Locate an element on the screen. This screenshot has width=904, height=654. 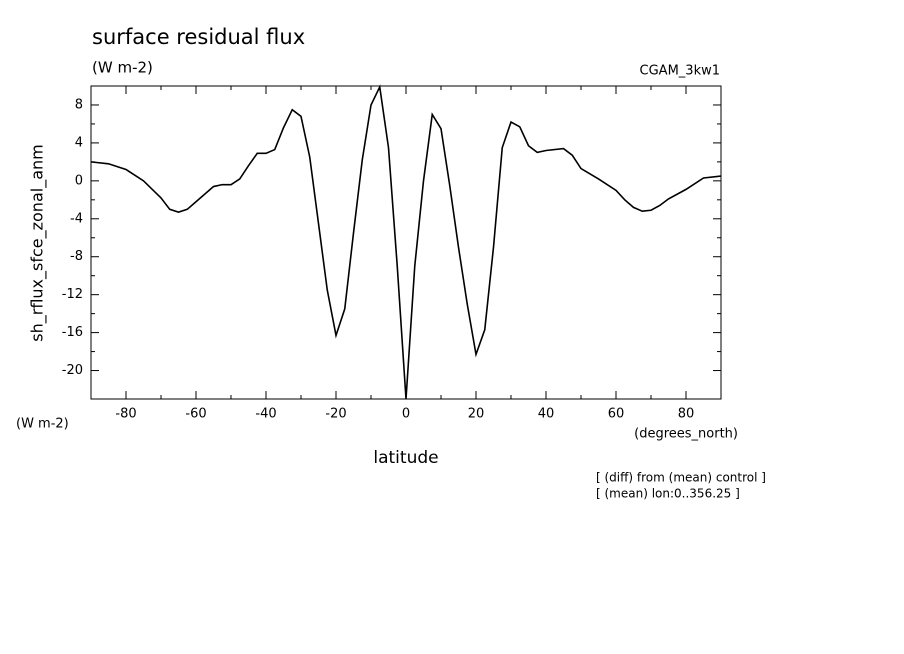
x-tick-label: -80 is located at coordinates (125, 414).